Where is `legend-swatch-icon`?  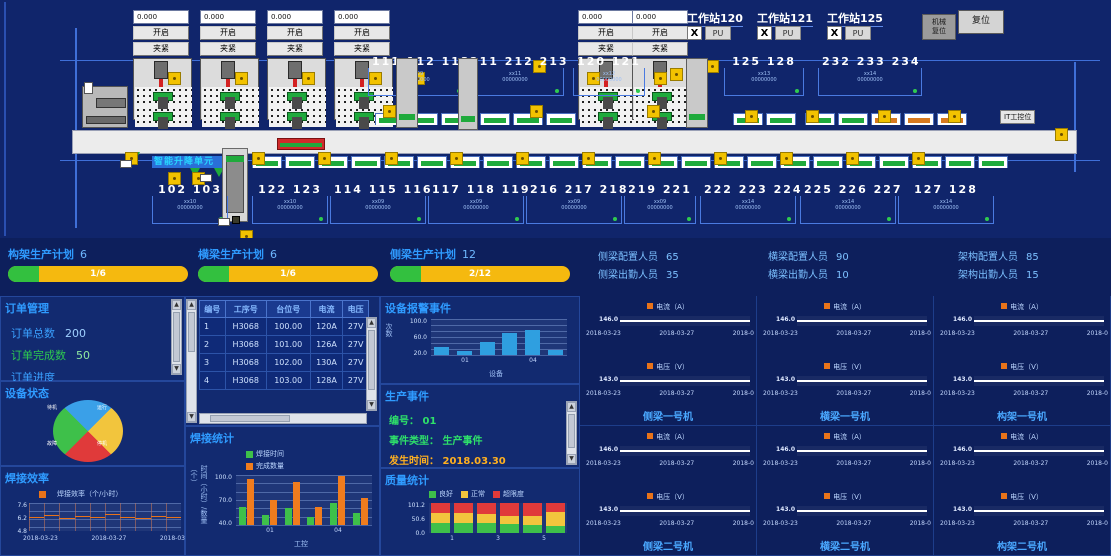 legend-swatch-icon is located at coordinates (827, 436).